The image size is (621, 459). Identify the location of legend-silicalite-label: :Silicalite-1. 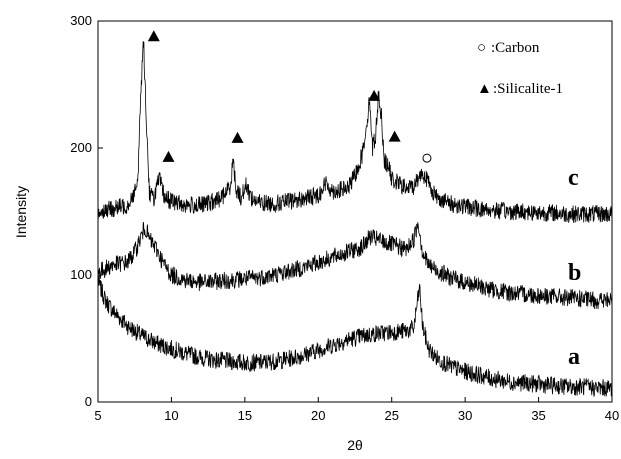
(528, 89).